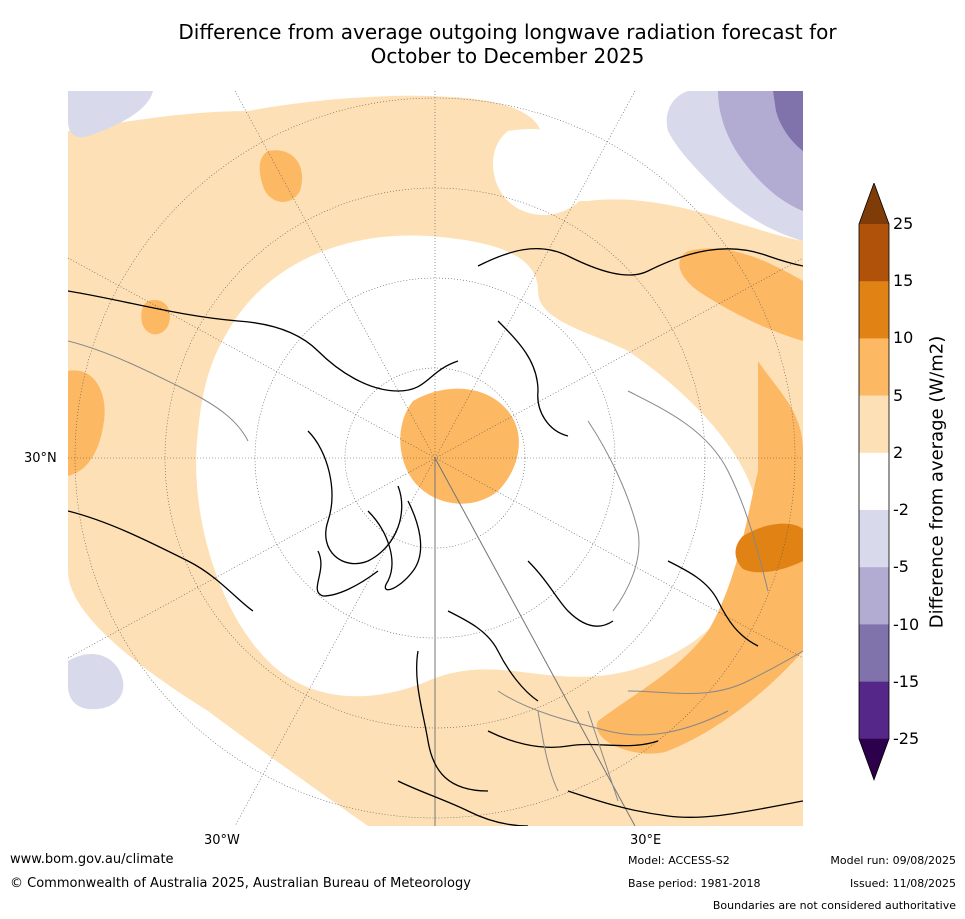 Image resolution: width=965 pixels, height=919 pixels. What do you see at coordinates (902, 883) in the screenshot?
I see `footer-issued: Issued: 11/08/2025` at bounding box center [902, 883].